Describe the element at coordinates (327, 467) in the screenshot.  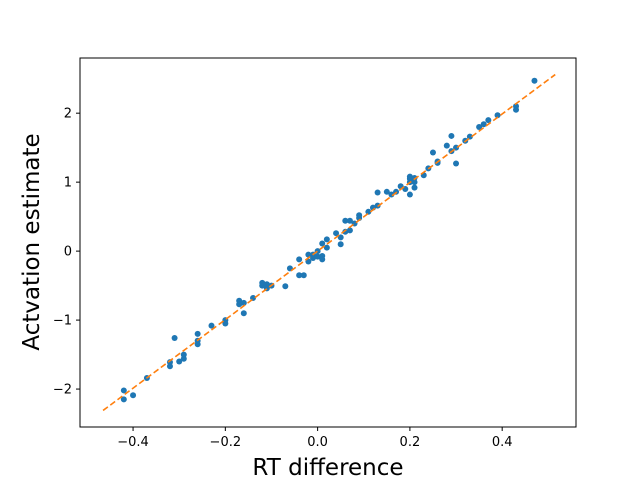
I see `x-axis-label: RT difference` at that location.